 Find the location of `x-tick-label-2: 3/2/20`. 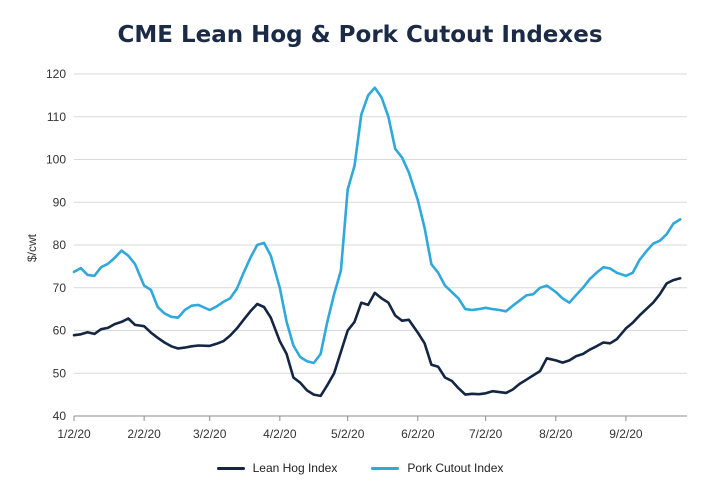

x-tick-label-2: 3/2/20 is located at coordinates (210, 434).